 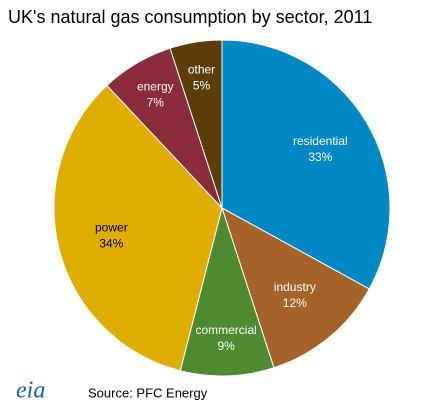 What do you see at coordinates (148, 392) in the screenshot?
I see `source-note: Source: PFC Energy` at bounding box center [148, 392].